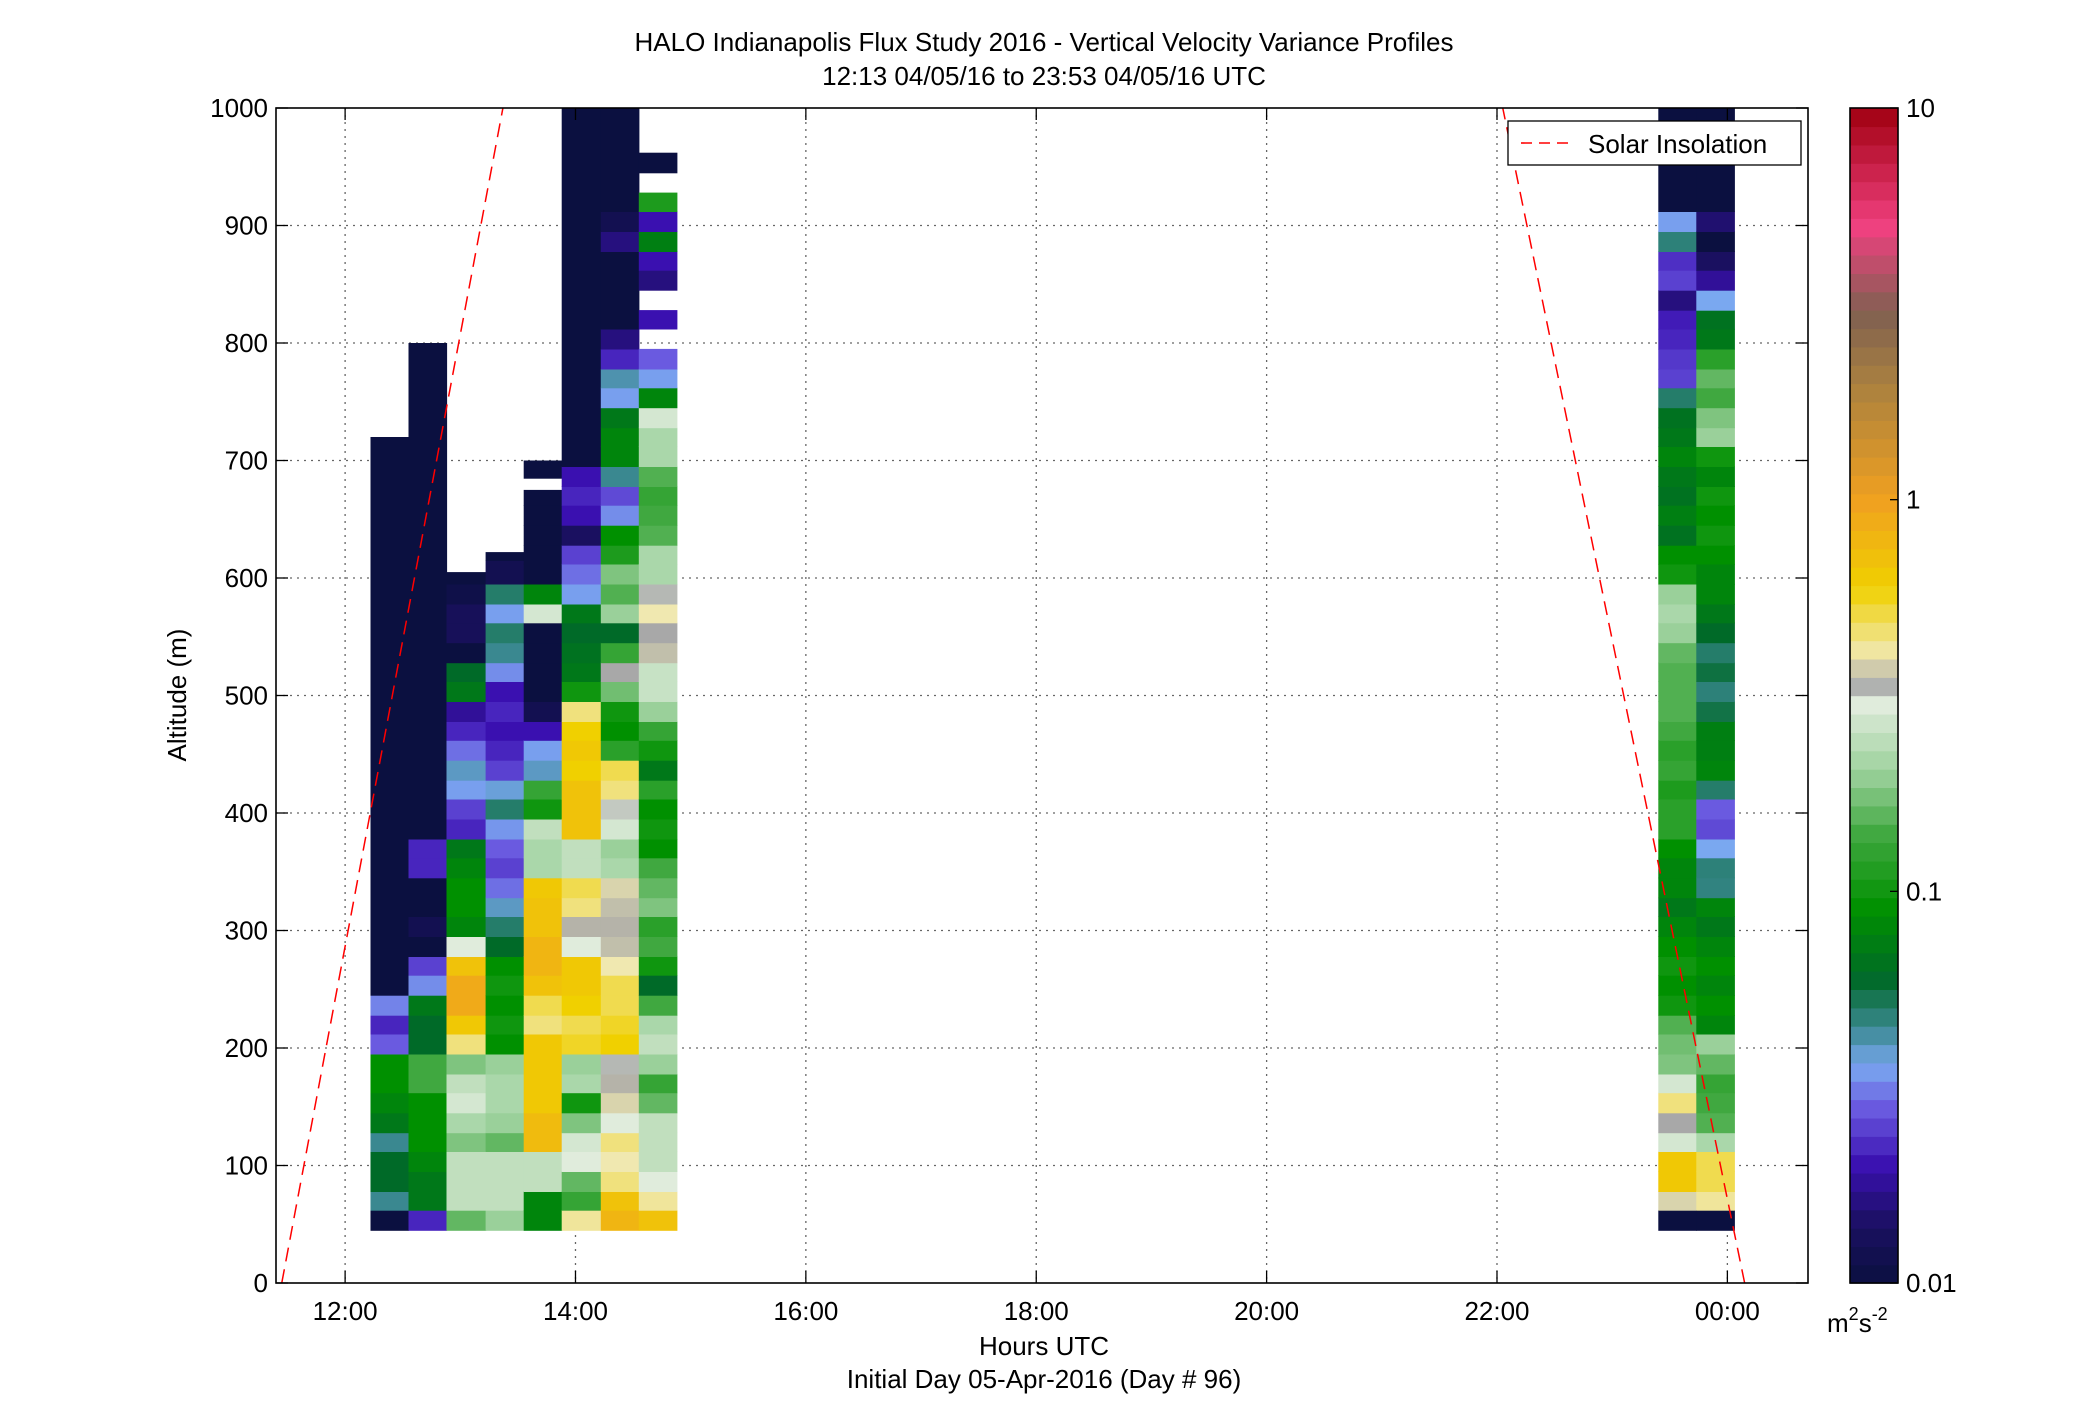 This screenshot has width=2098, height=1425. Describe the element at coordinates (246, 1166) in the screenshot. I see `y-tick-label: 100` at that location.